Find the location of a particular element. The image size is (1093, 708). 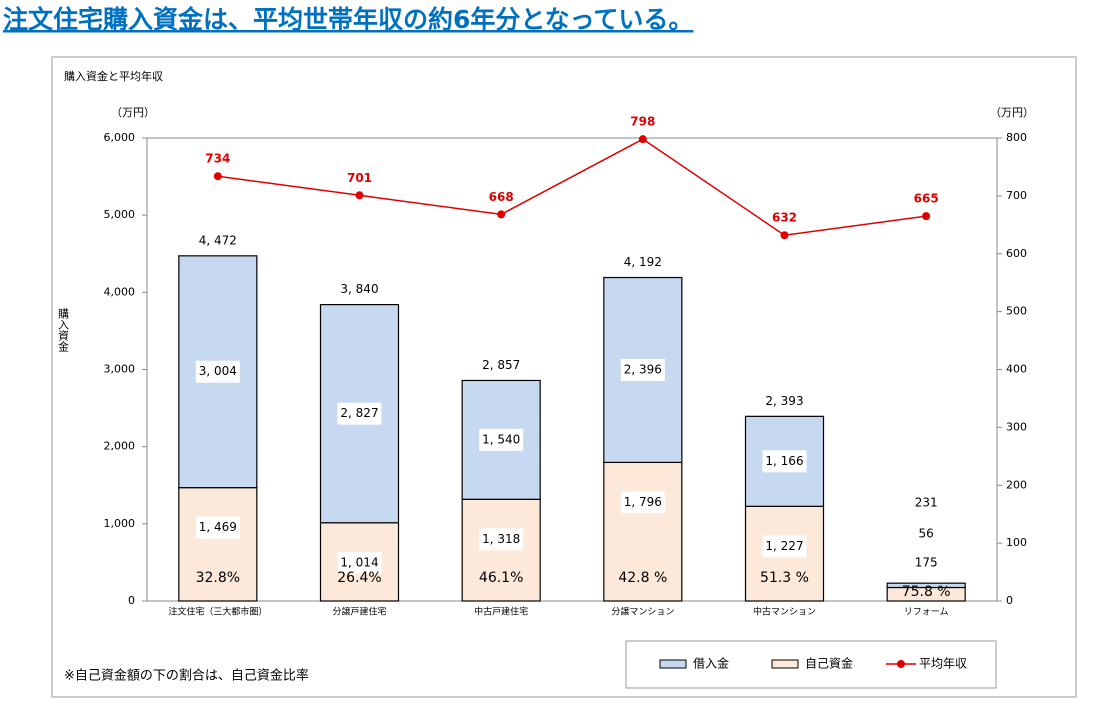

y-tick-label: 5,000 is located at coordinates (120, 214).